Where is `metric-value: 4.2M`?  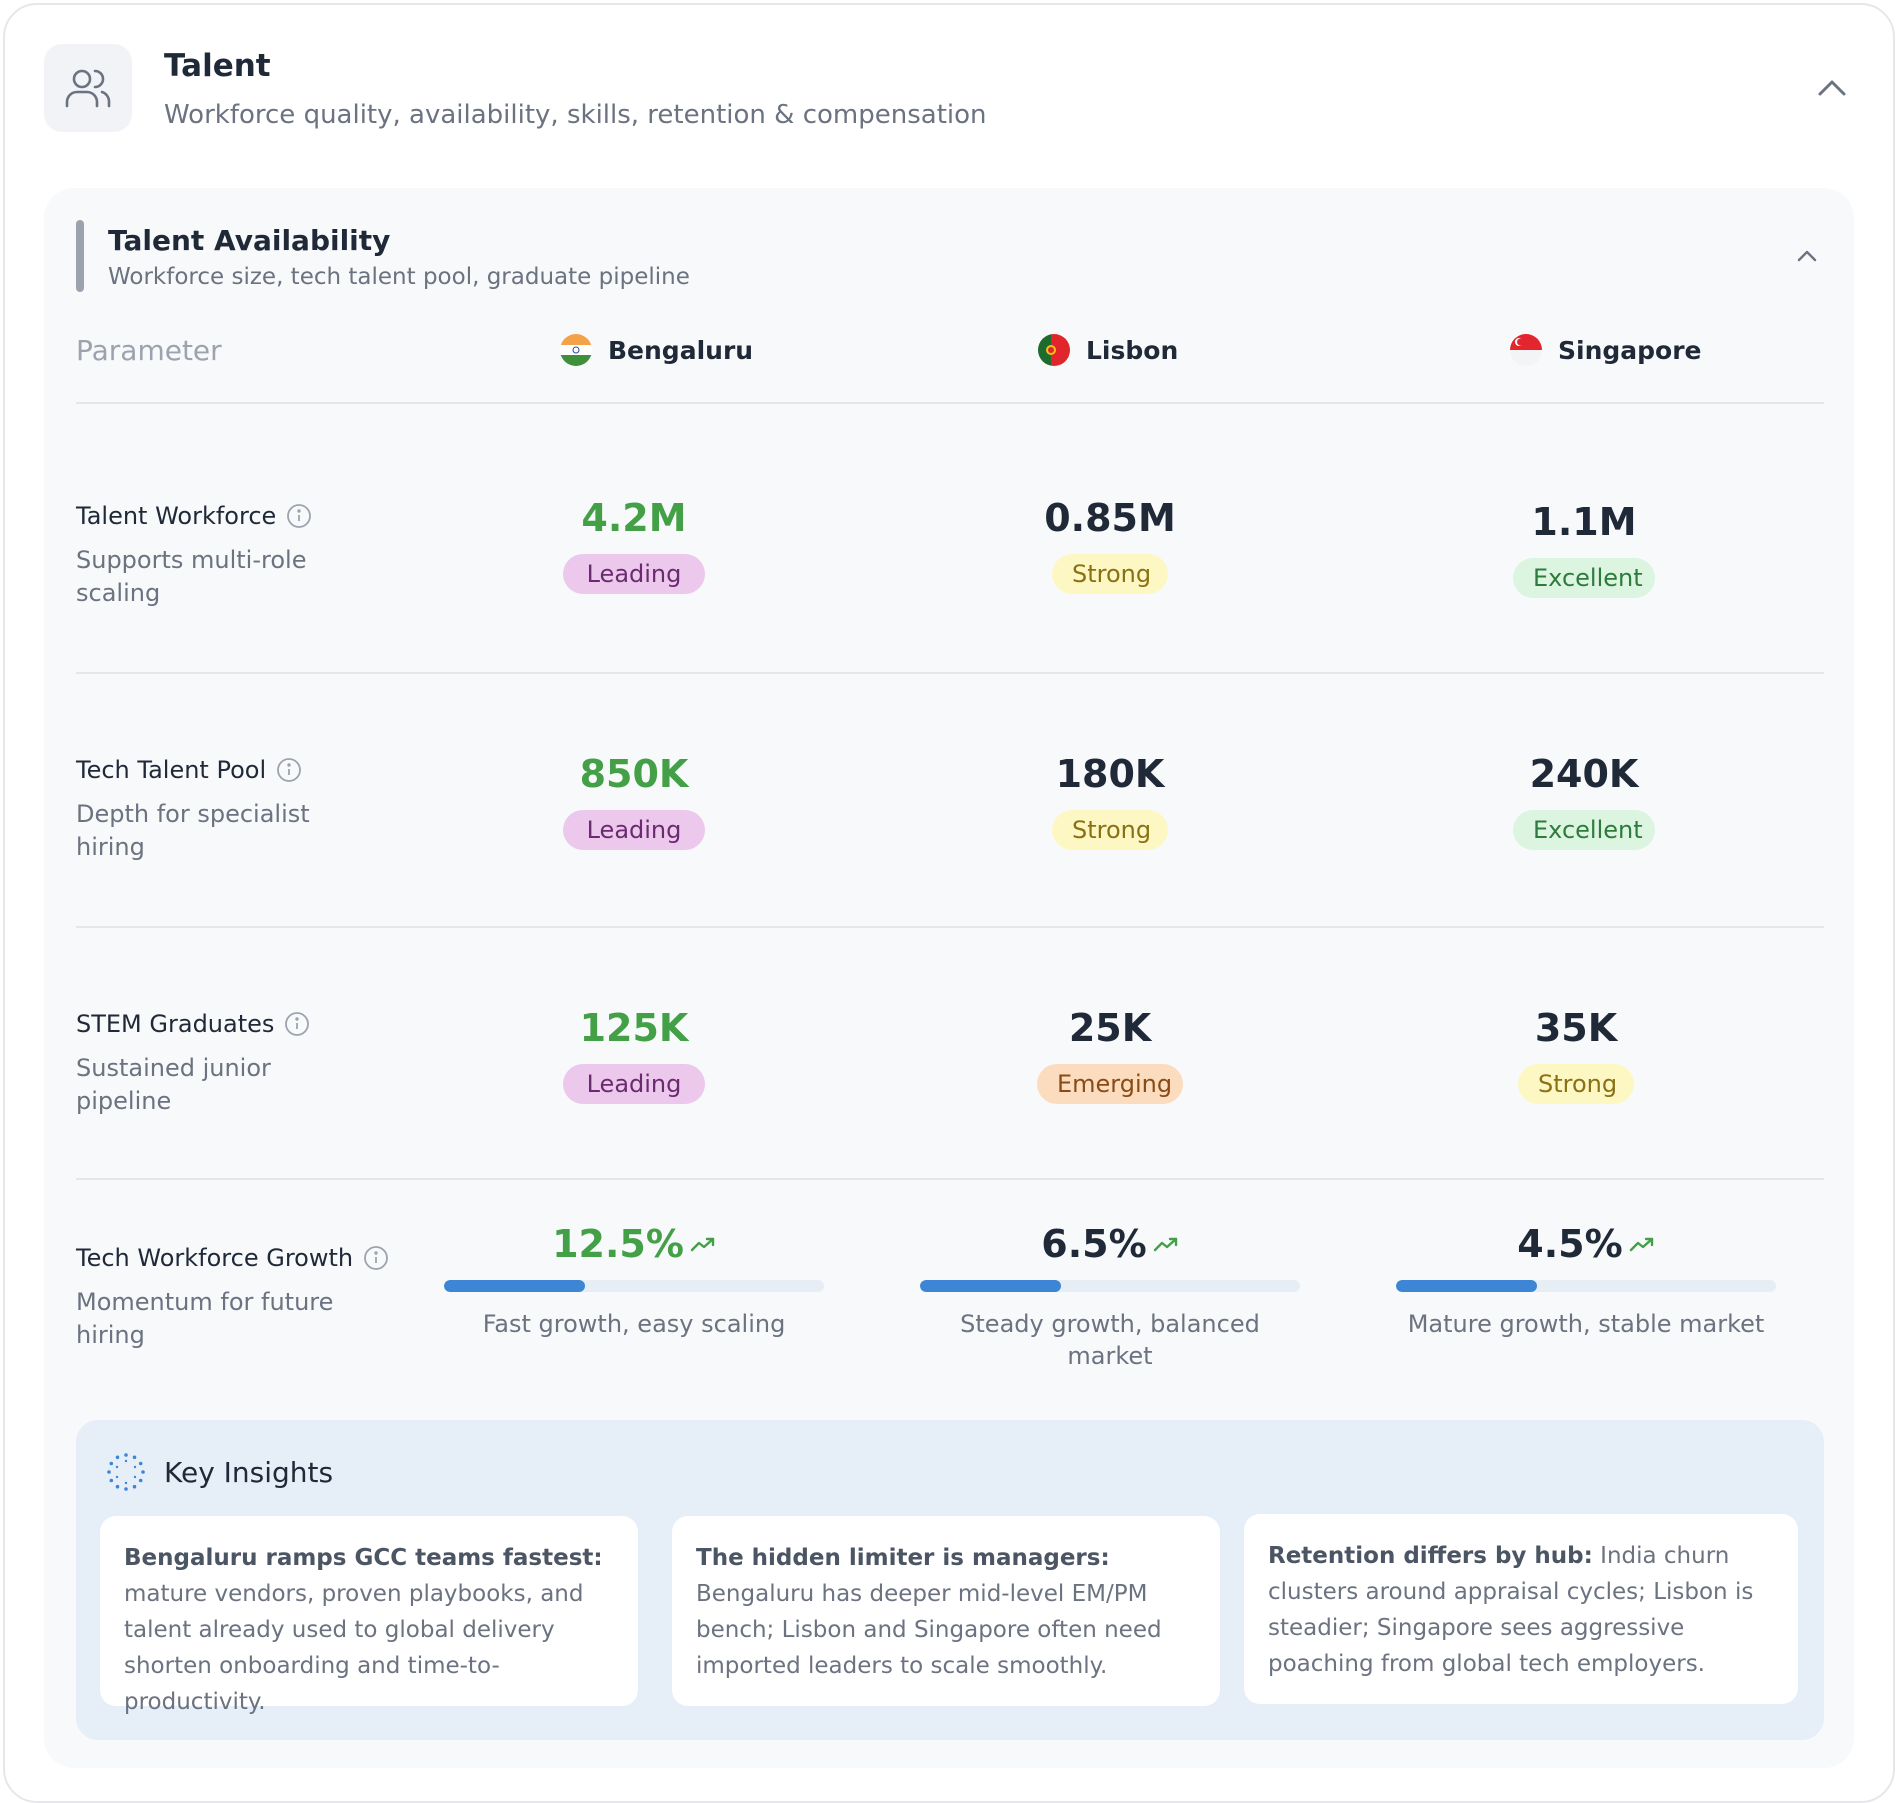
metric-value: 4.2M is located at coordinates (634, 518).